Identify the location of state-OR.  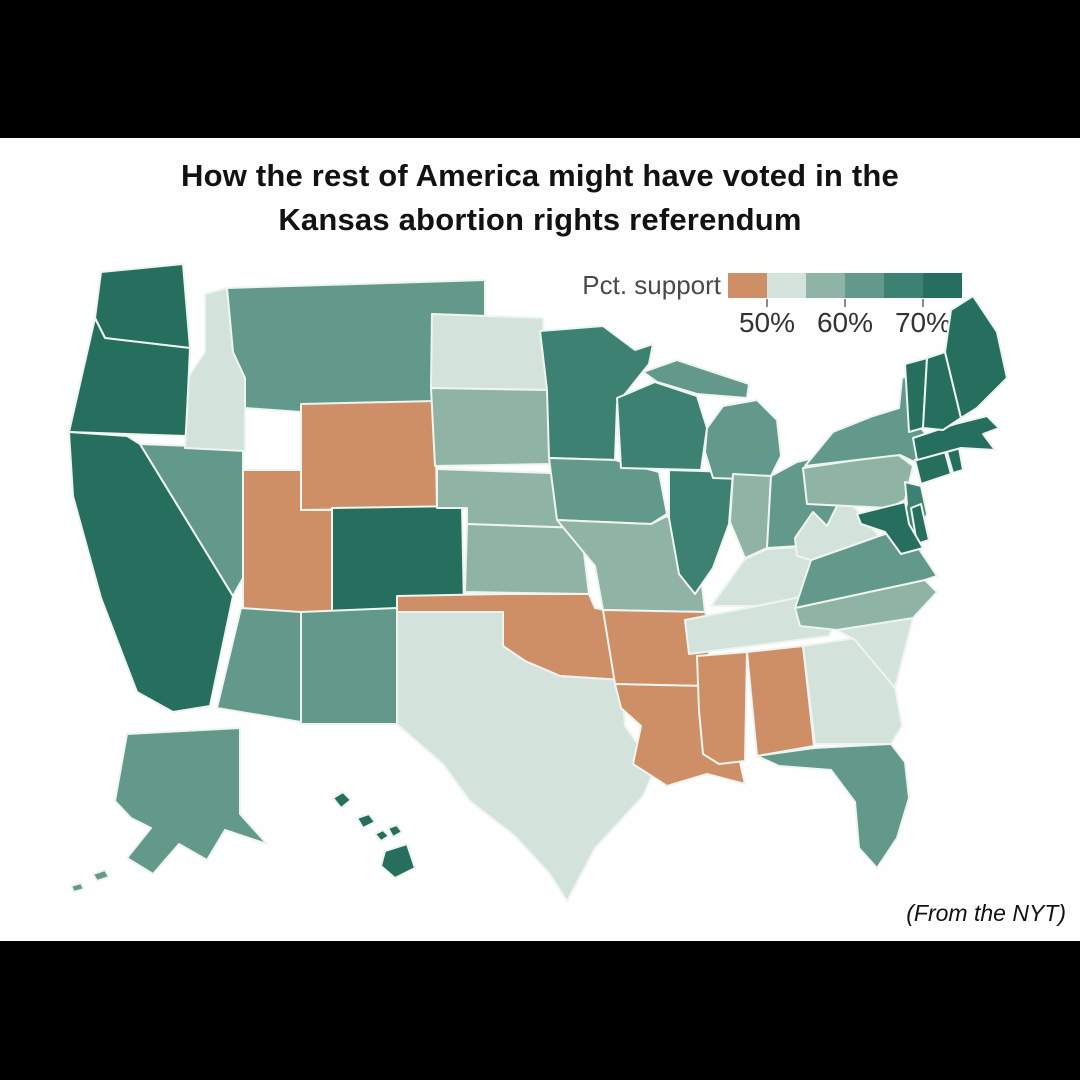
(129, 377).